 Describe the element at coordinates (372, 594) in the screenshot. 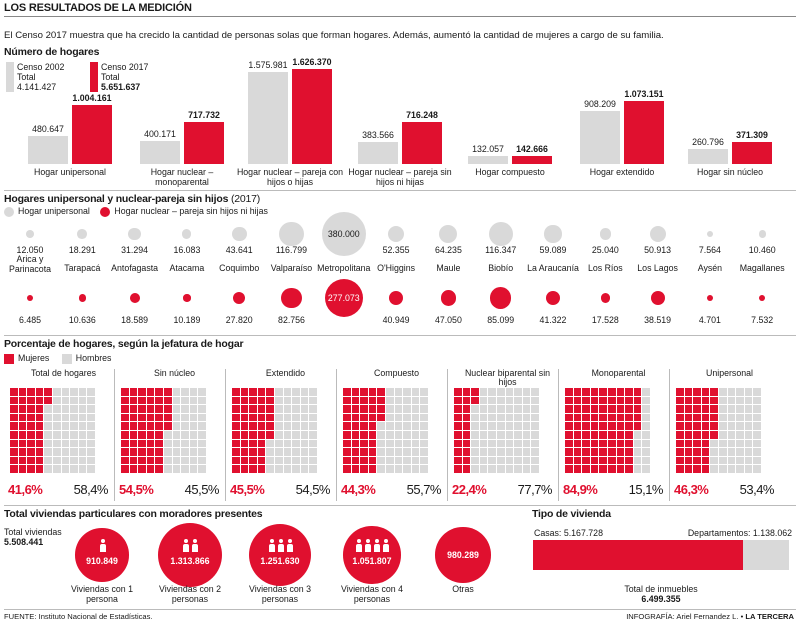

I see `viv-label: Viviendas con 4 personas` at that location.